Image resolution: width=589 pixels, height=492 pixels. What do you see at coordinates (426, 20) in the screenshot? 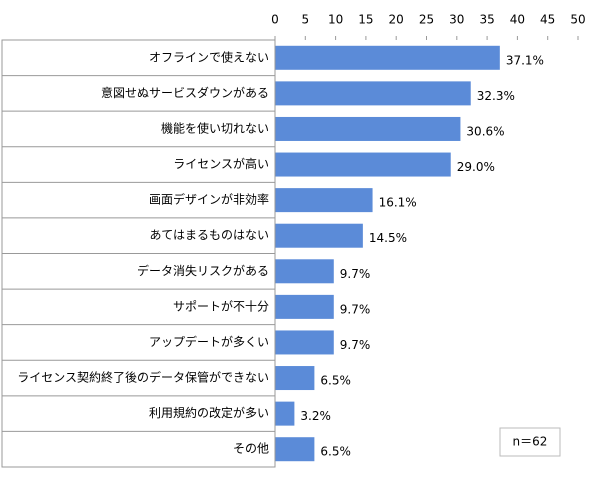
I see `x-tick-label: 25` at bounding box center [426, 20].